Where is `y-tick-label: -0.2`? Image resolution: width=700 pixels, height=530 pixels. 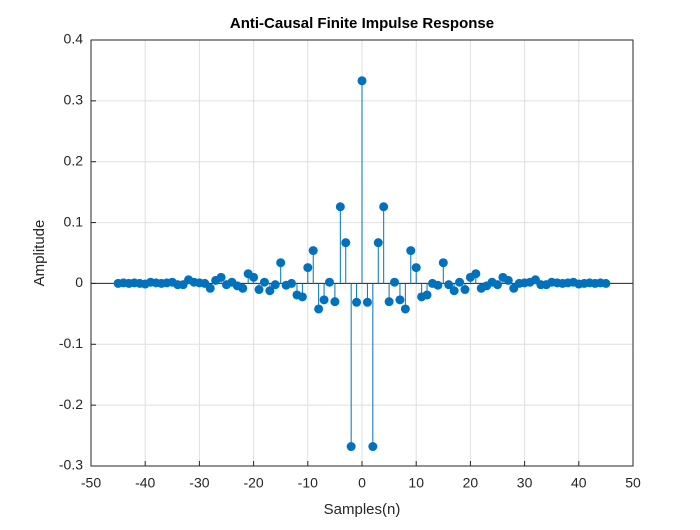 y-tick-label: -0.2 is located at coordinates (71, 404).